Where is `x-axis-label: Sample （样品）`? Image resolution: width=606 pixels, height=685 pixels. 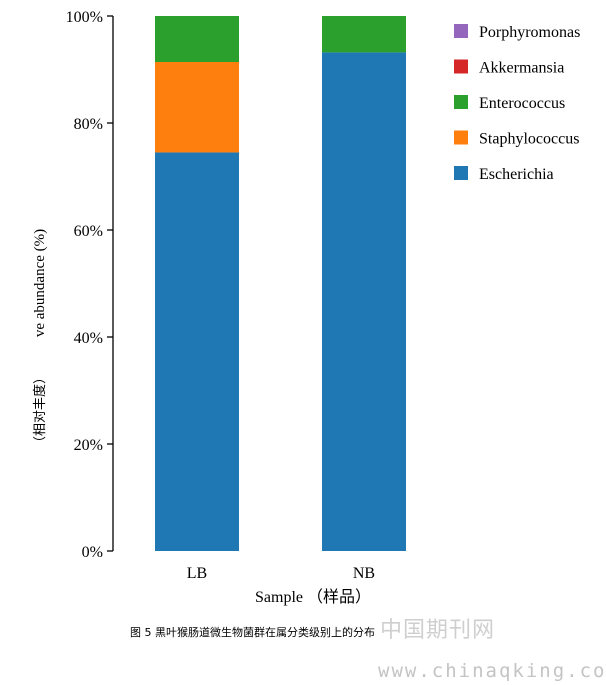 x-axis-label: Sample （样品） is located at coordinates (313, 597).